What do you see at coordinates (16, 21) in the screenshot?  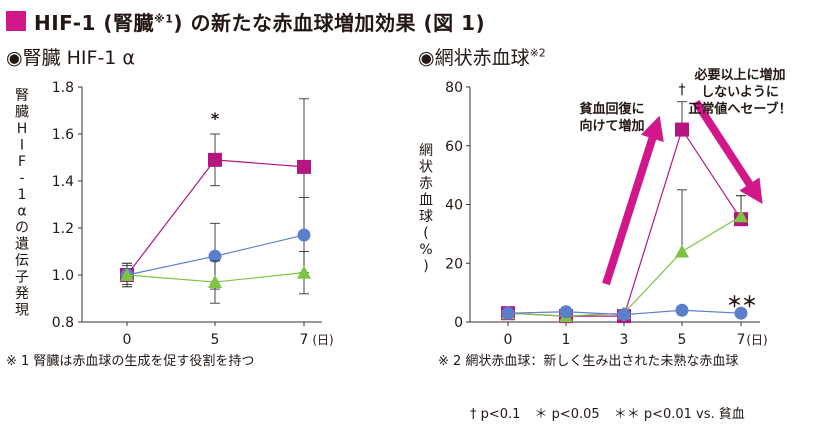 I see `title-square-icon` at bounding box center [16, 21].